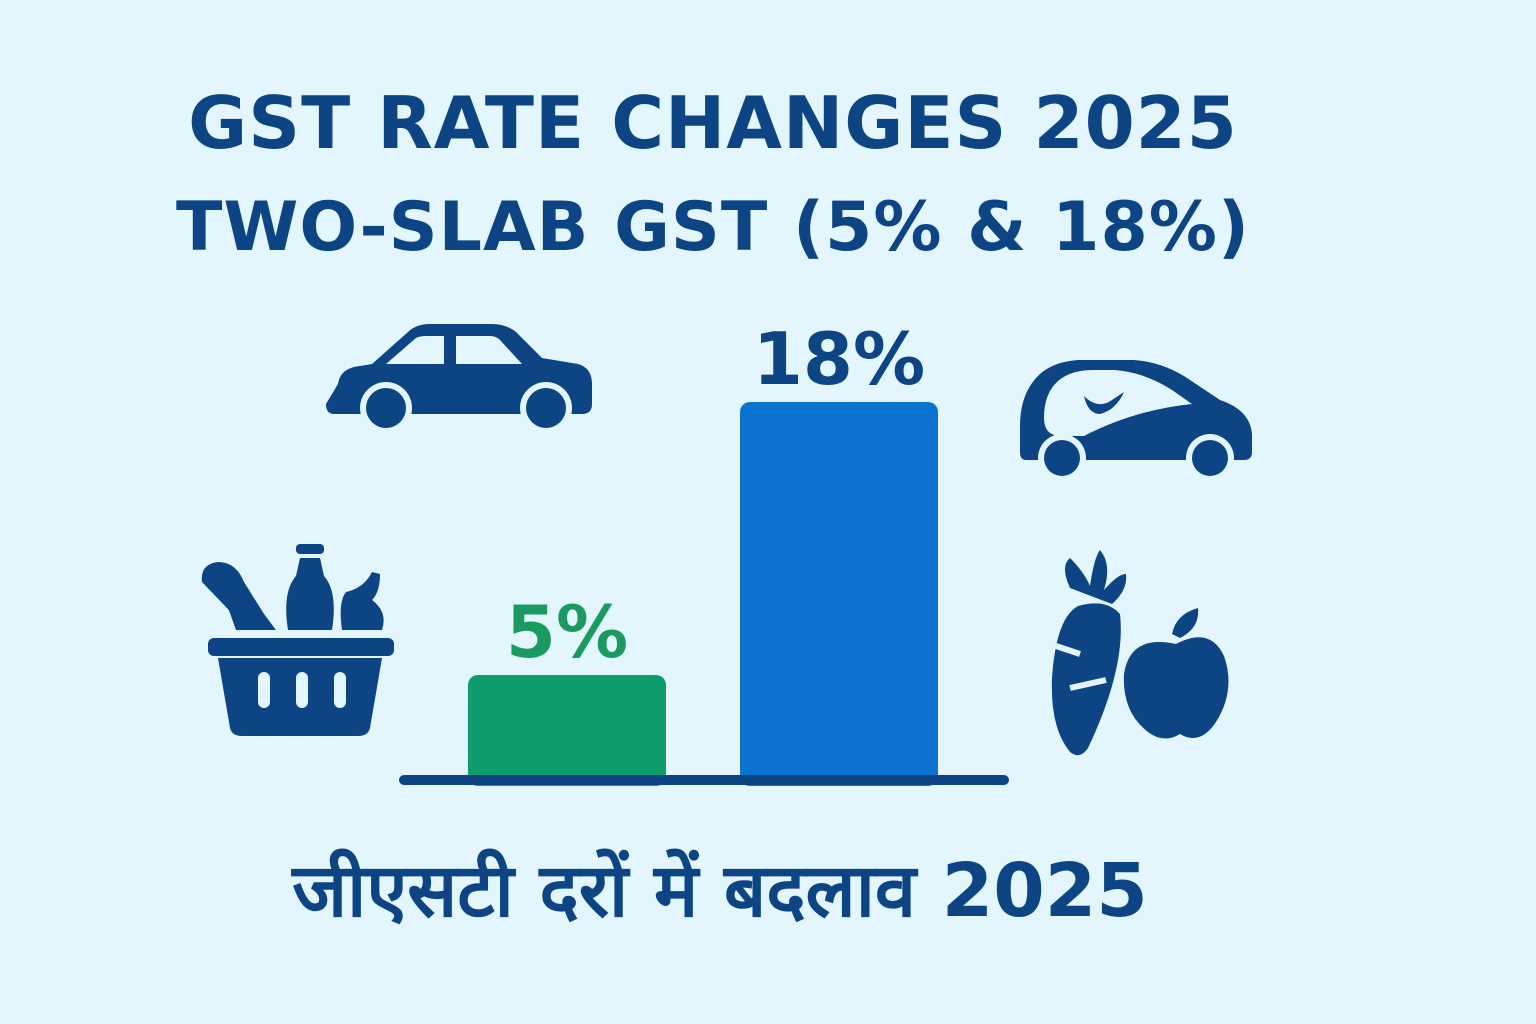 This screenshot has height=1024, width=1536. I want to click on bar-label-1: 18%, so click(839, 359).